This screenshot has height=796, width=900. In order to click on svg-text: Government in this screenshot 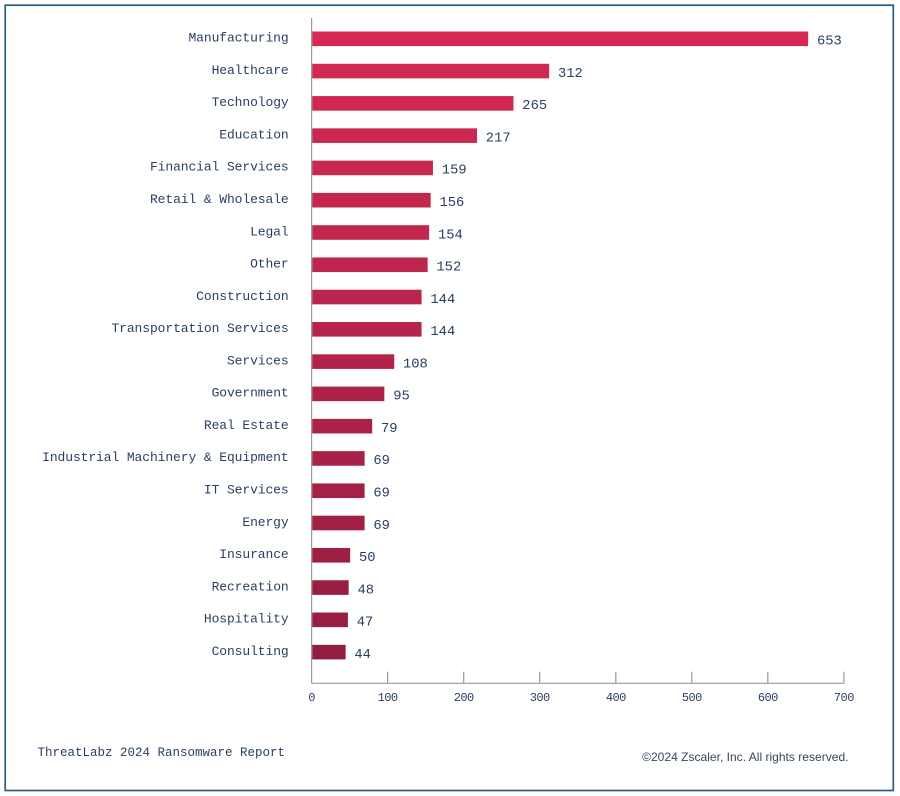, I will do `click(250, 393)`.